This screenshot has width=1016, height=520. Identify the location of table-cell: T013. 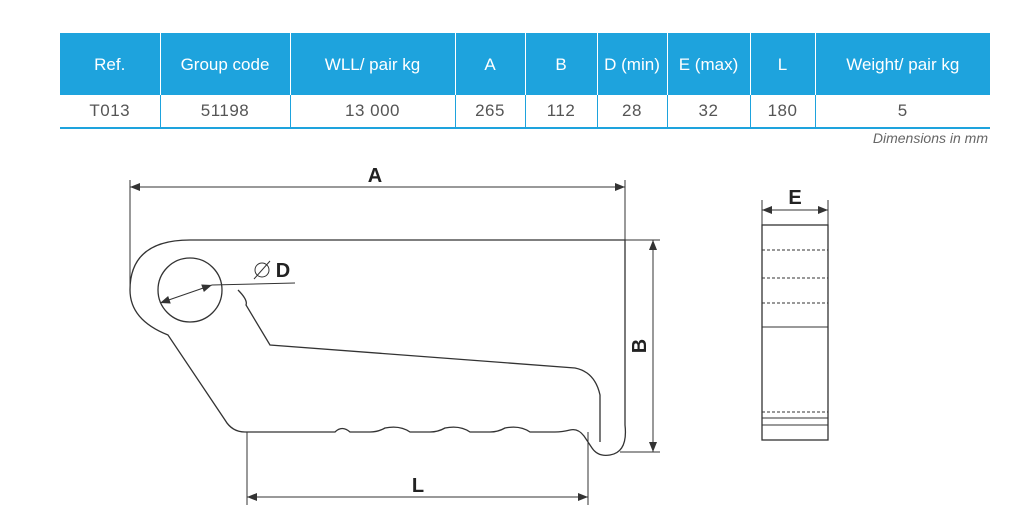
(110, 112).